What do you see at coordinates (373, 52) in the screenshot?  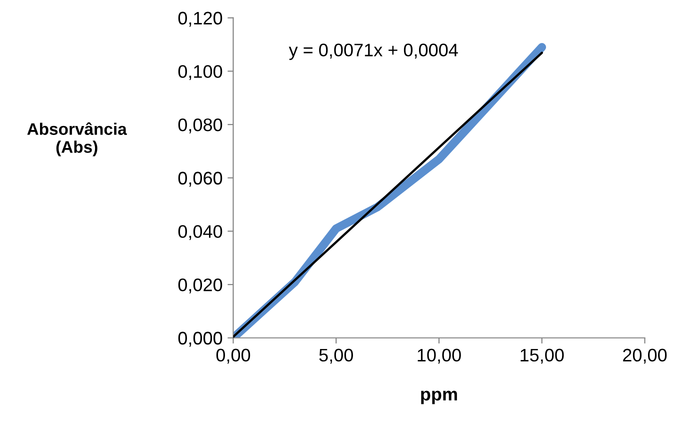 I see `annotation: y = 0,0071x + 0,0004` at bounding box center [373, 52].